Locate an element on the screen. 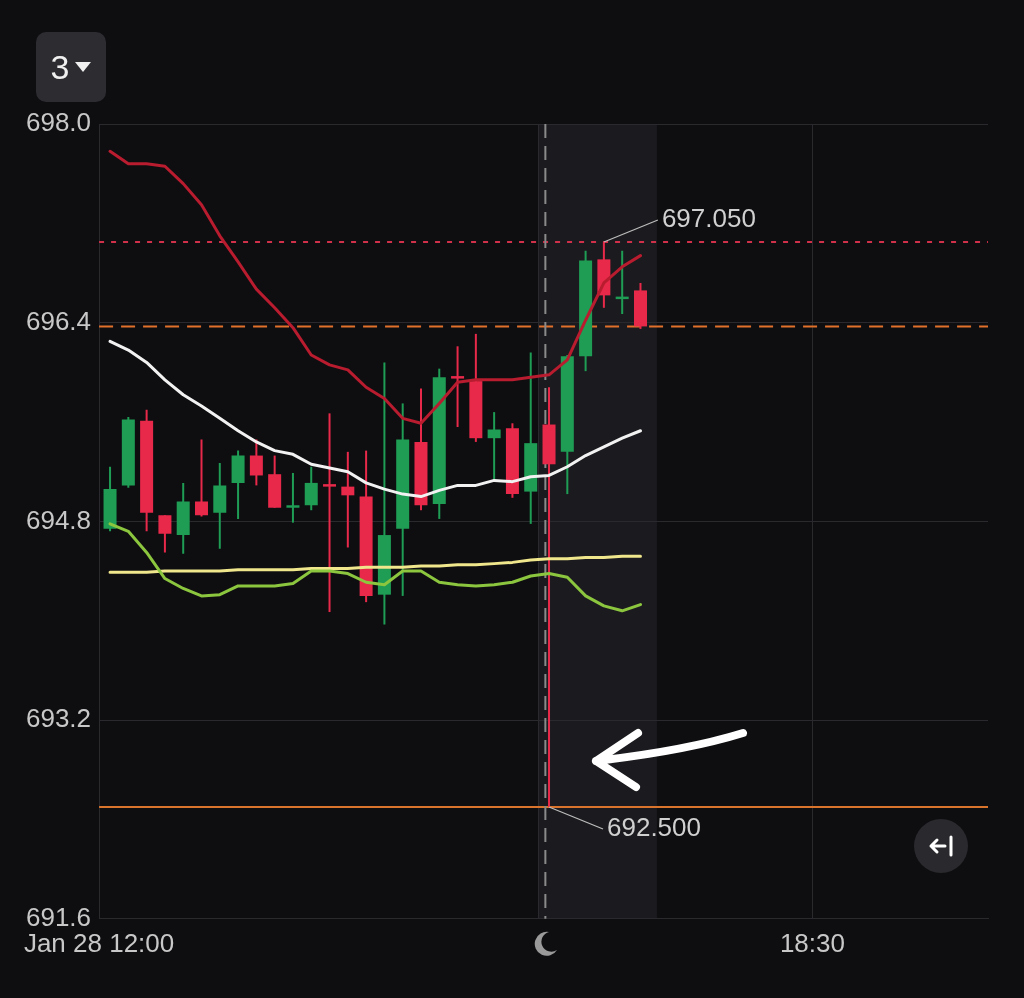 The height and width of the screenshot is (998, 1024). text: 3 is located at coordinates (60, 67).